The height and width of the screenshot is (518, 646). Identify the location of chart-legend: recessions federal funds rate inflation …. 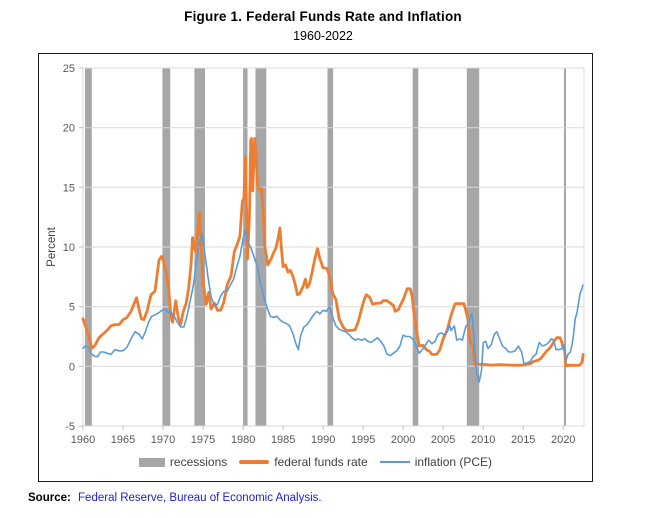
(315, 462).